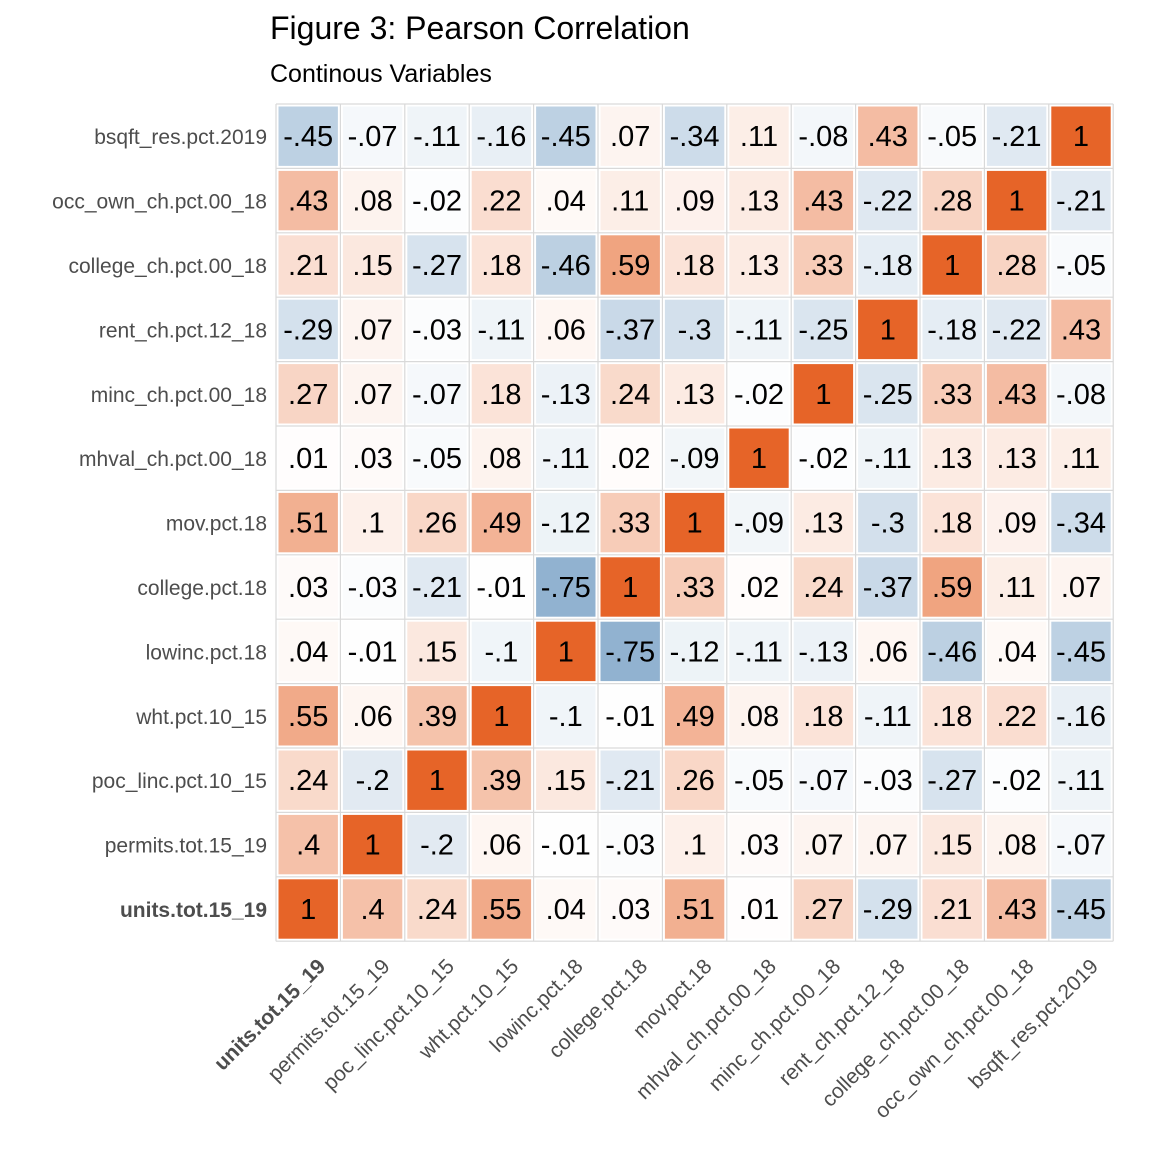  I want to click on cell-value-label: -.08, so click(823, 137).